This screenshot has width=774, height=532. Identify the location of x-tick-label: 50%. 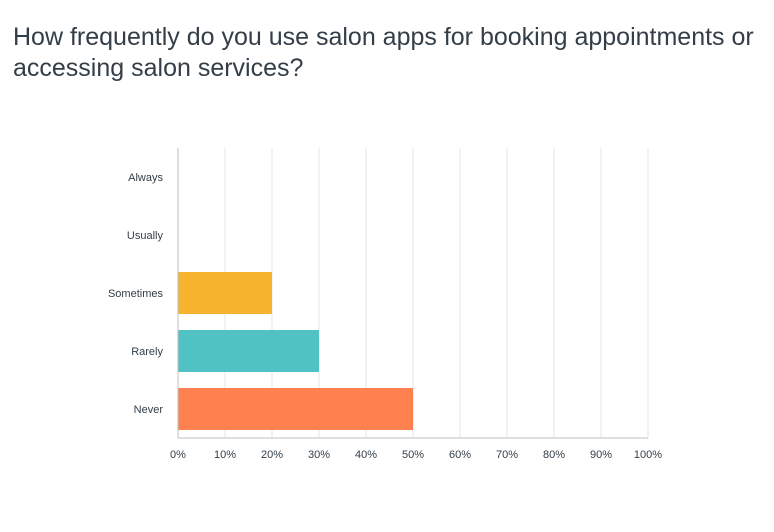
(413, 455).